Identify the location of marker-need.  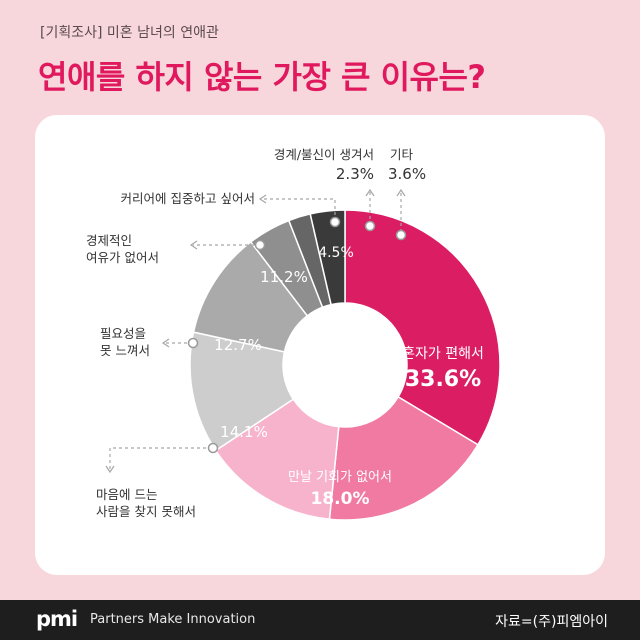
(193, 343).